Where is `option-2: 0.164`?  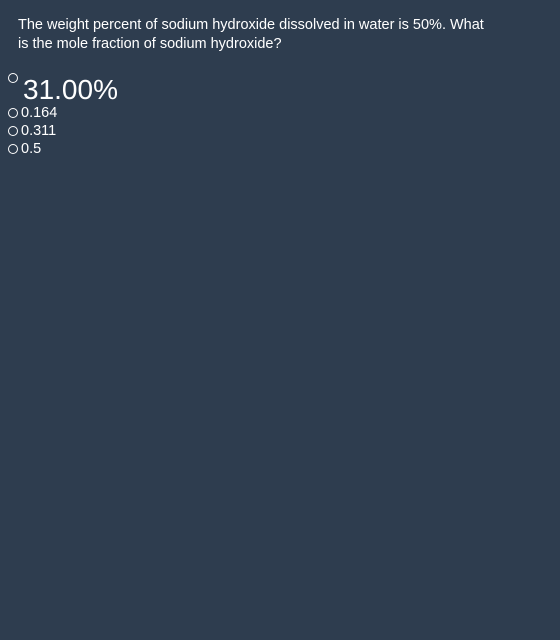
option-2: 0.164 is located at coordinates (63, 113).